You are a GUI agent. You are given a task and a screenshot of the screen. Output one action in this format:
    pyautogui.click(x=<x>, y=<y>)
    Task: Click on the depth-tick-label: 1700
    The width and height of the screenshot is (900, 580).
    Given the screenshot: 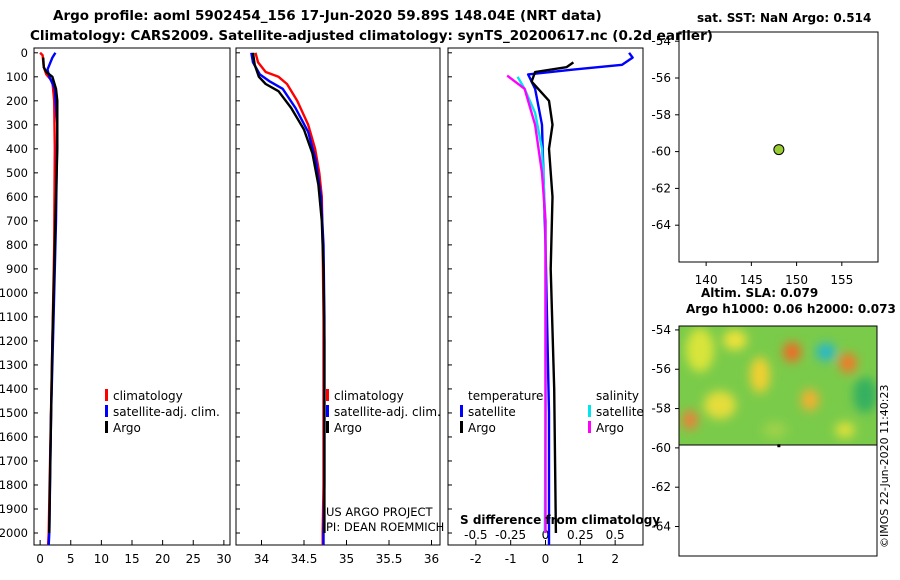 What is the action you would take?
    pyautogui.click(x=14, y=461)
    